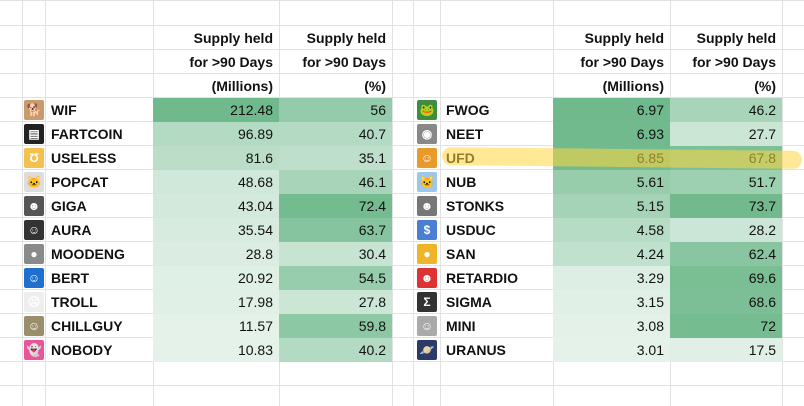 The width and height of the screenshot is (804, 406). What do you see at coordinates (726, 326) in the screenshot?
I see `percent-cell: 72` at bounding box center [726, 326].